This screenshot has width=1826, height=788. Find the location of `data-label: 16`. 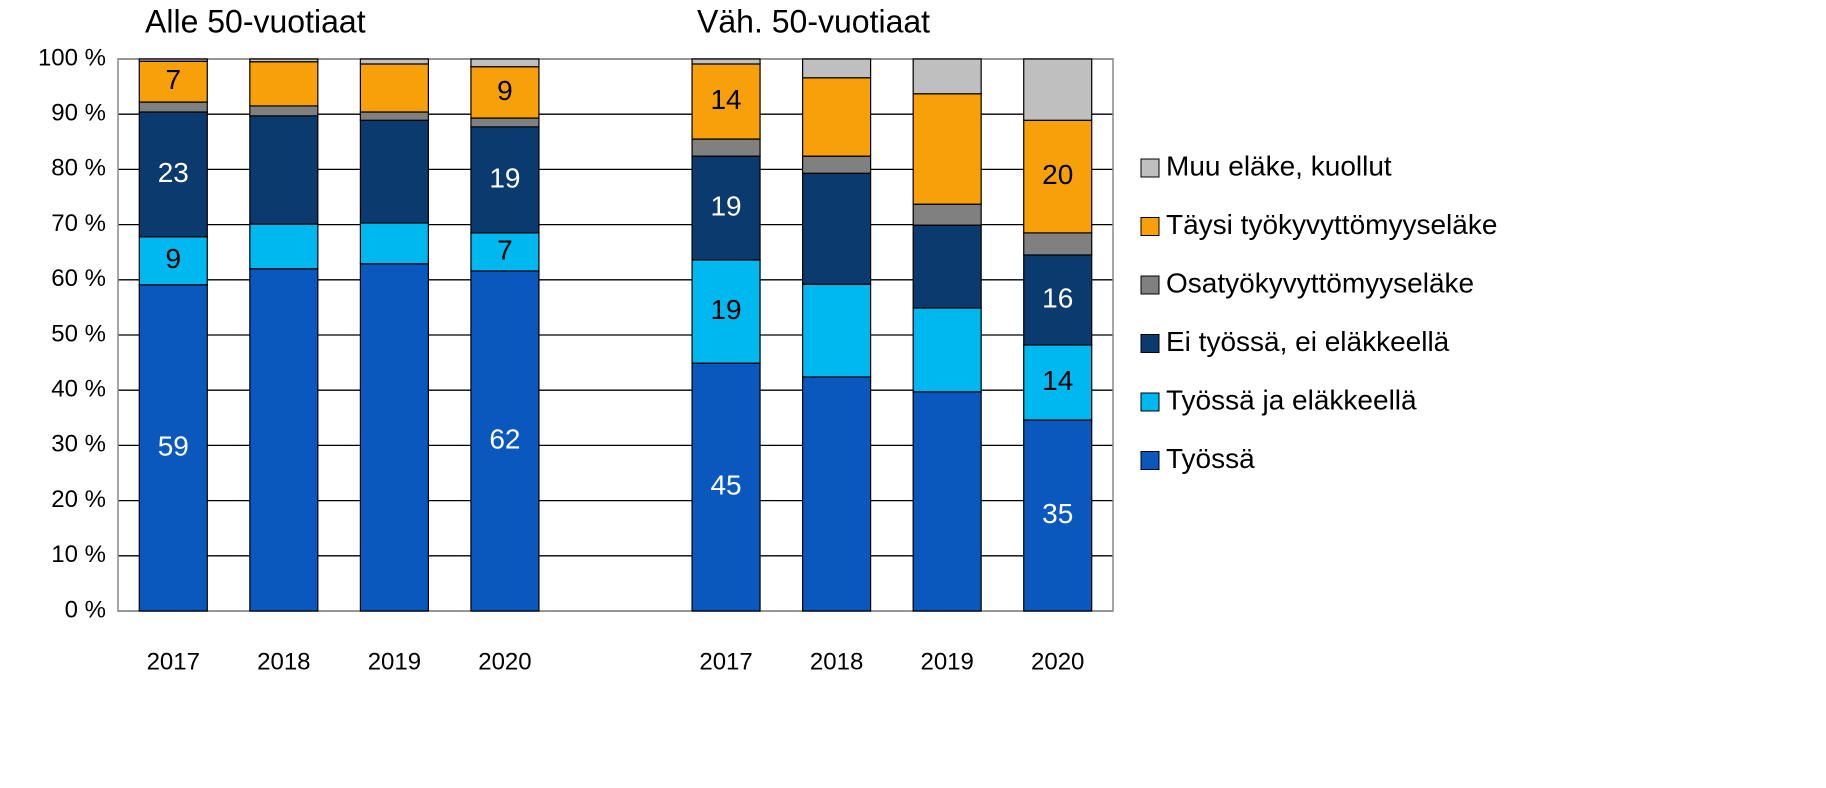

data-label: 16 is located at coordinates (1057, 297).